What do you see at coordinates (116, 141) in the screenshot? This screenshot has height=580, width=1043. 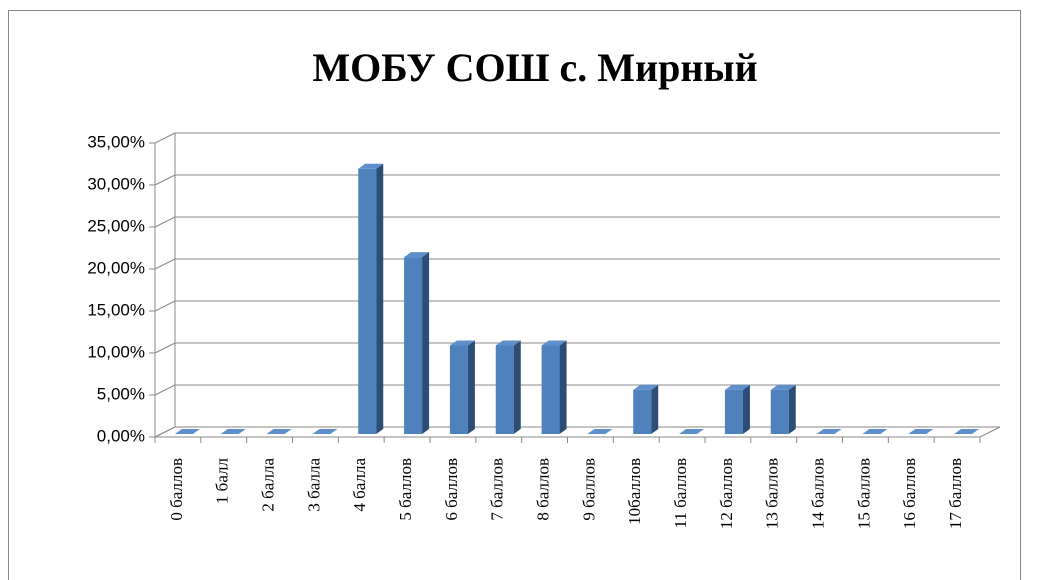 I see `y-tick-label: 35,00%` at bounding box center [116, 141].